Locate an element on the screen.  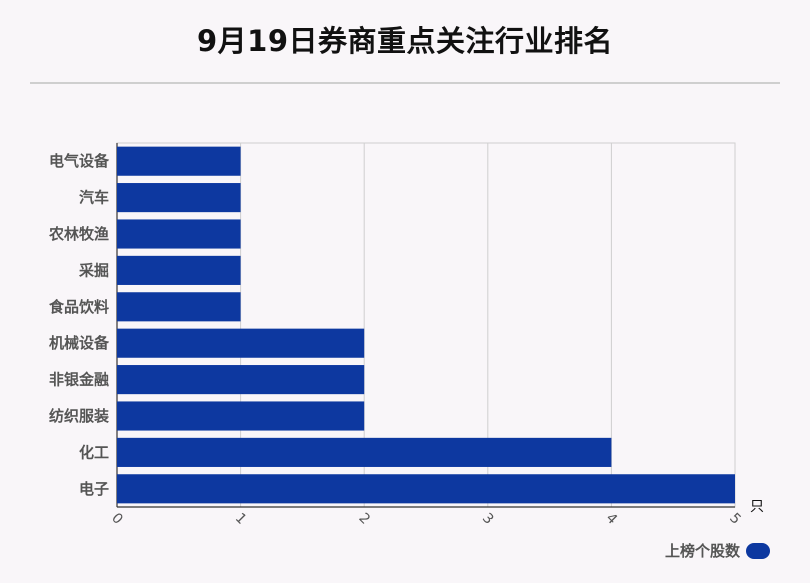
x-tick-label: 4 is located at coordinates (612, 519).